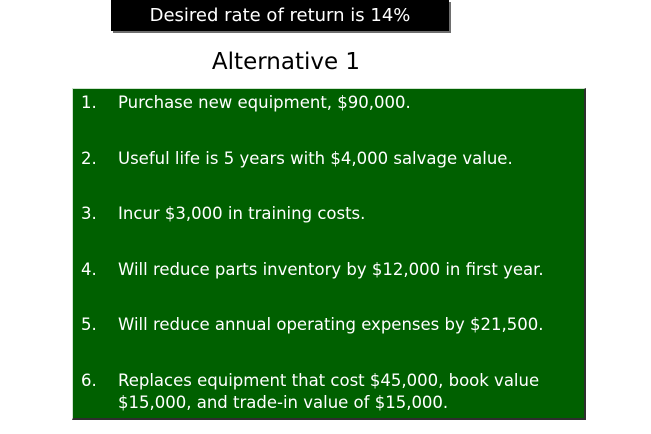  I want to click on list-item: 3. Incur $3,000 in training costs., so click(331, 214).